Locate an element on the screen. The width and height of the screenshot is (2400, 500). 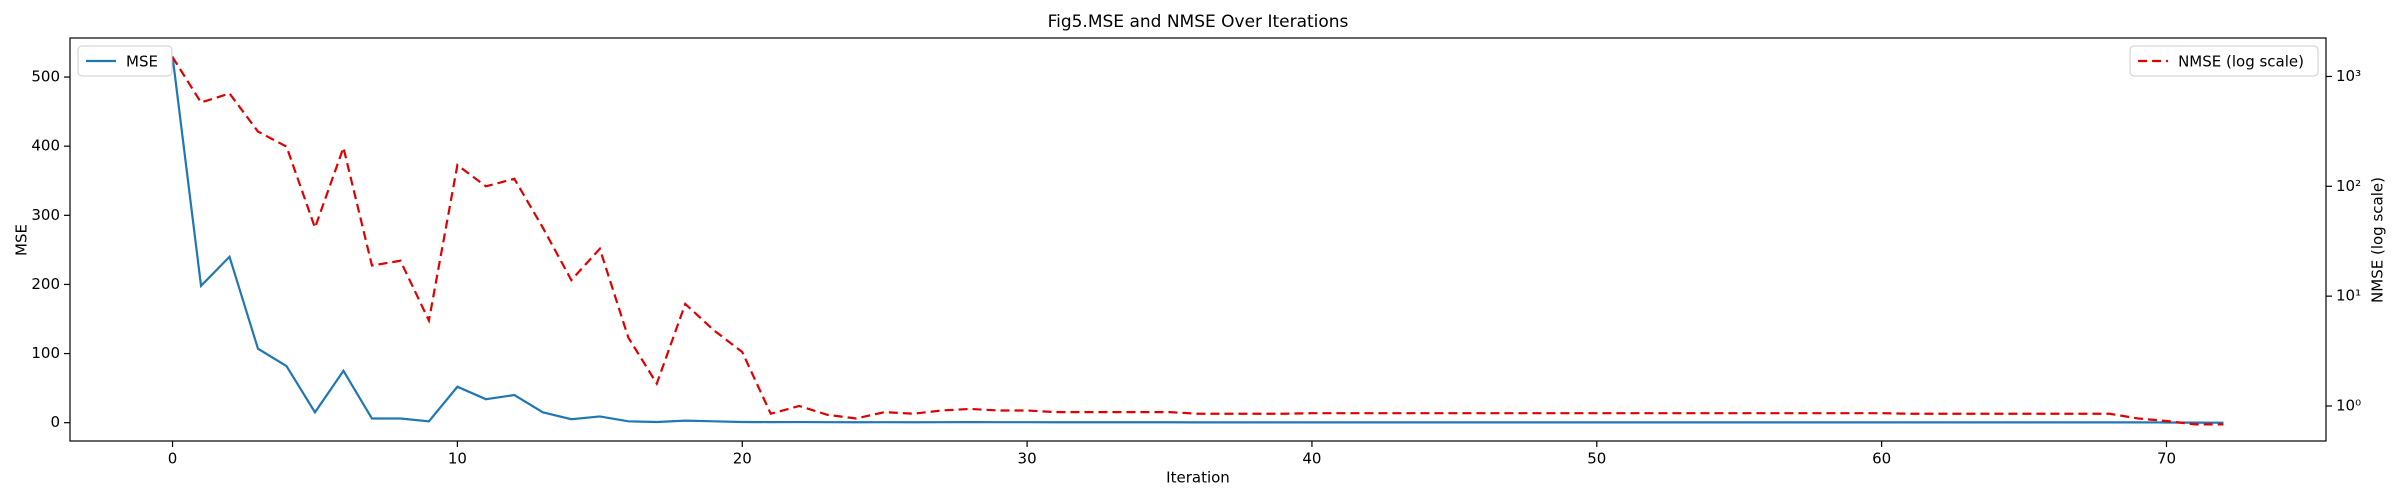
x-tick-label: 0 is located at coordinates (173, 459).